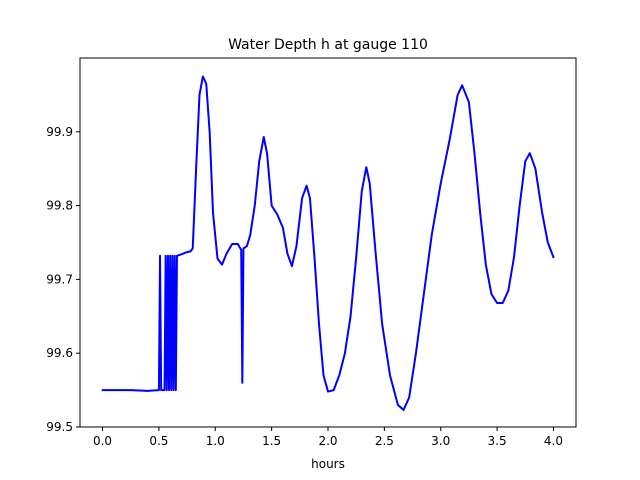 The height and width of the screenshot is (480, 640). Describe the element at coordinates (102, 441) in the screenshot. I see `x-tick-label: 0.0` at that location.